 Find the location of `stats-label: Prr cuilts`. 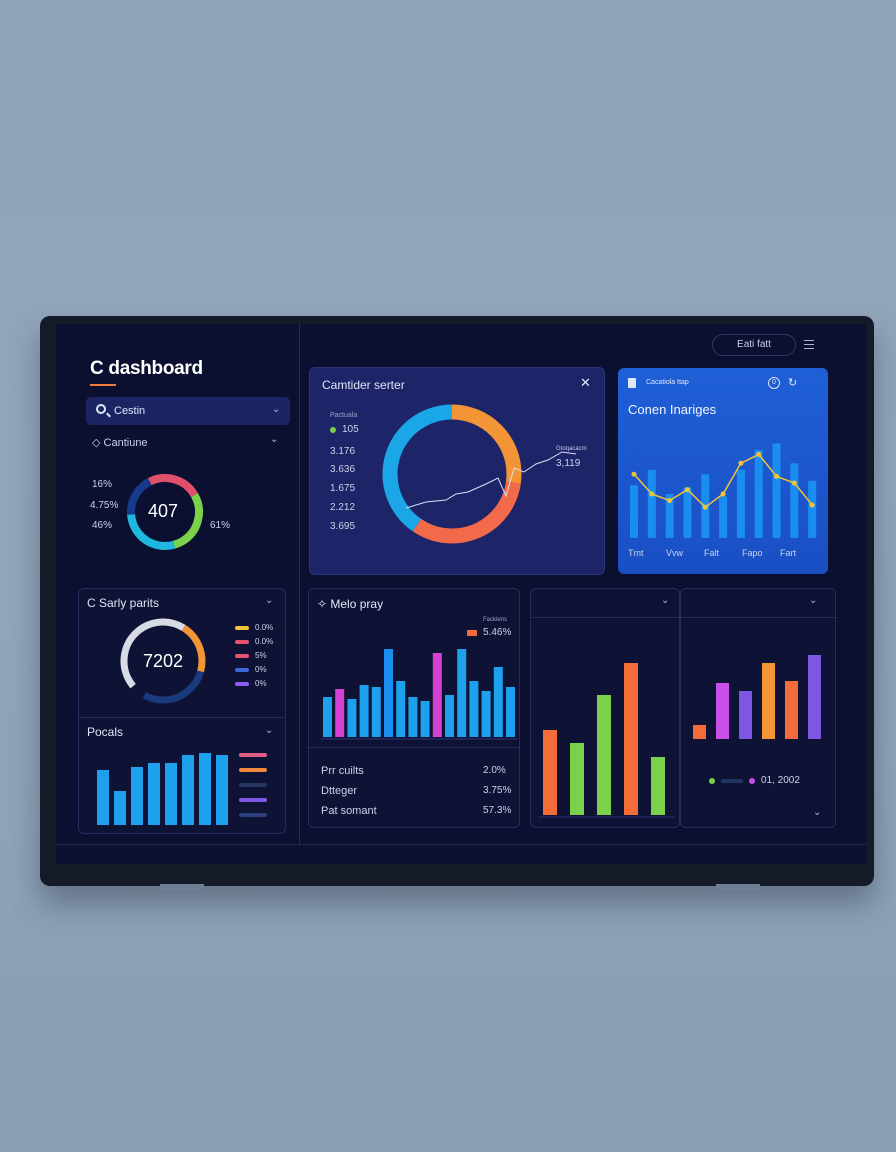

stats-label: Prr cuilts is located at coordinates (342, 771).